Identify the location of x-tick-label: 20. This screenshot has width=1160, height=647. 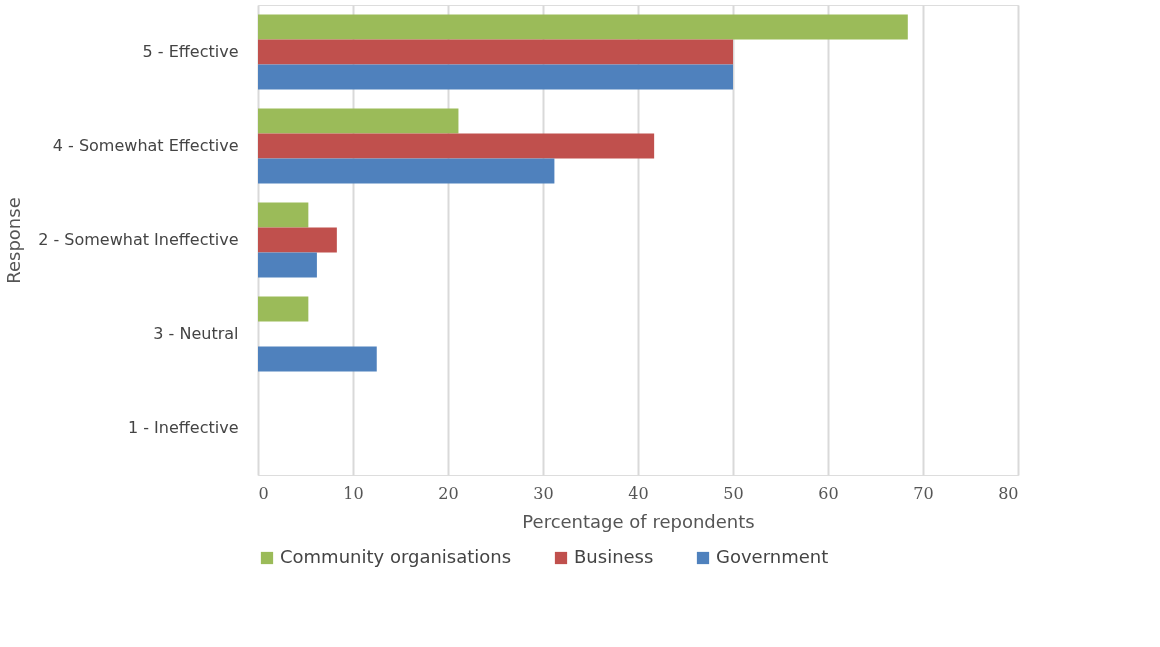
(448, 493).